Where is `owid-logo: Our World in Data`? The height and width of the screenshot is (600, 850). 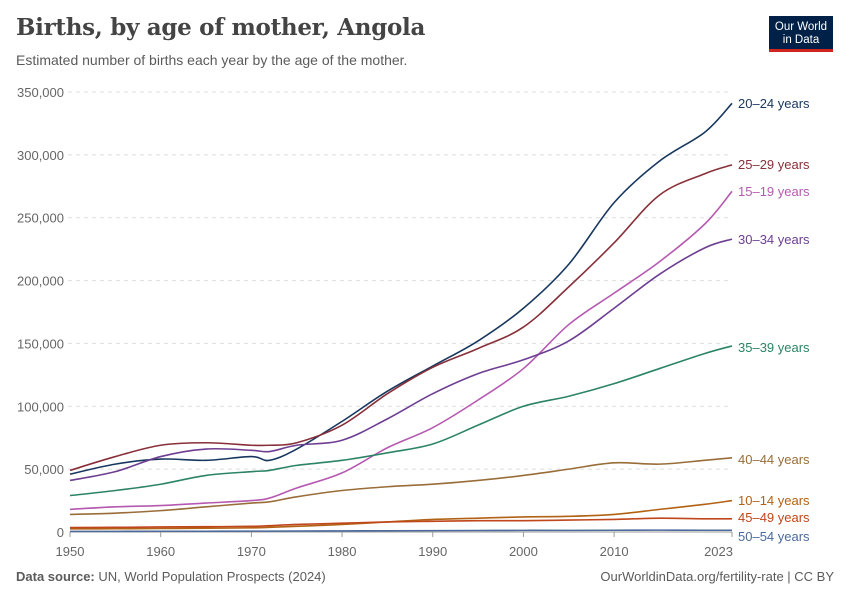
owid-logo: Our World in Data is located at coordinates (801, 34).